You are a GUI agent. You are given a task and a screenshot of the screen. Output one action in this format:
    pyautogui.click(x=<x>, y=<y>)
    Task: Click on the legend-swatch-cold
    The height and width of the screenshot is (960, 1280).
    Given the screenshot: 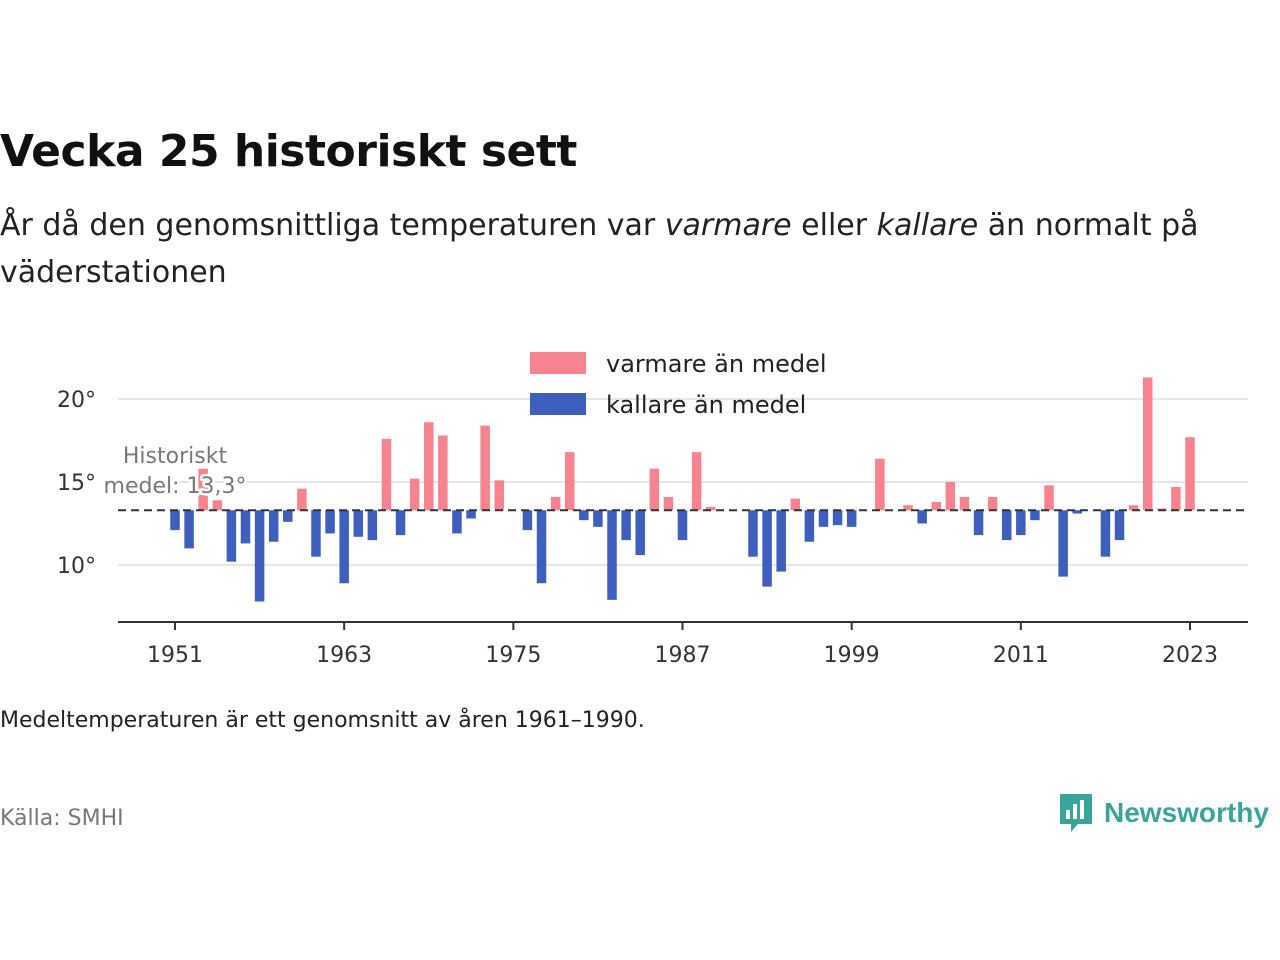 What is the action you would take?
    pyautogui.click(x=558, y=404)
    